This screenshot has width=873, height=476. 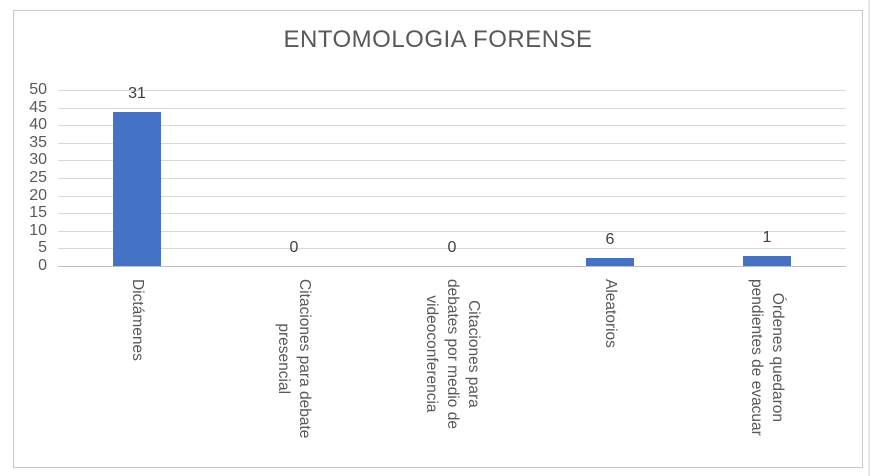 What do you see at coordinates (42, 247) in the screenshot?
I see `y-axis-tick-label: 5` at bounding box center [42, 247].